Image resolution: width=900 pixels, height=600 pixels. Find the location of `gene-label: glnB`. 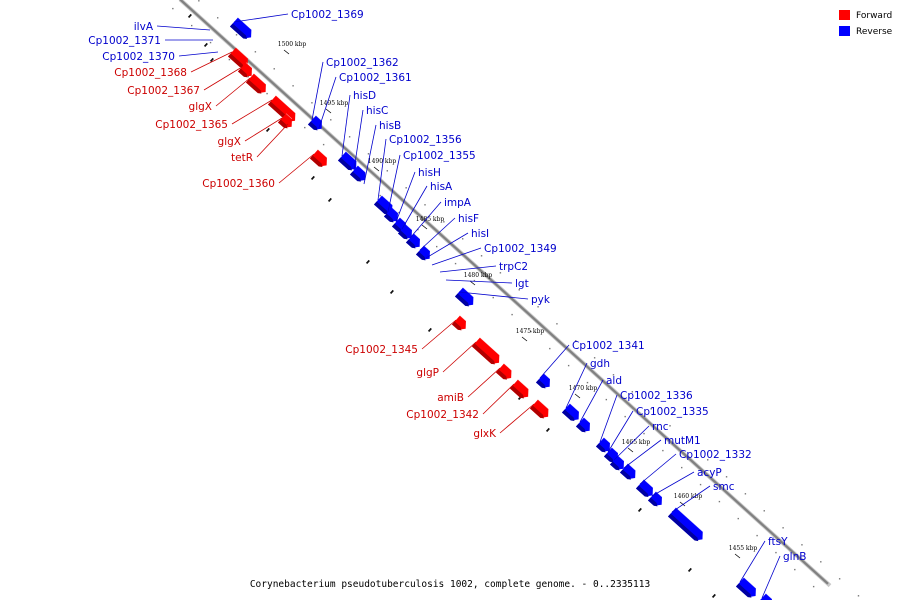

gene-label: glnB is located at coordinates (794, 557).